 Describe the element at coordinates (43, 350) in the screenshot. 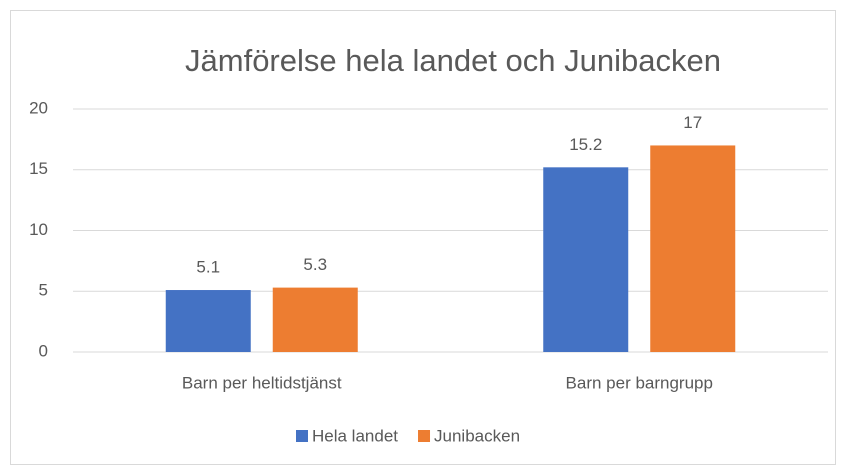

I see `y-tick-label: 0` at that location.